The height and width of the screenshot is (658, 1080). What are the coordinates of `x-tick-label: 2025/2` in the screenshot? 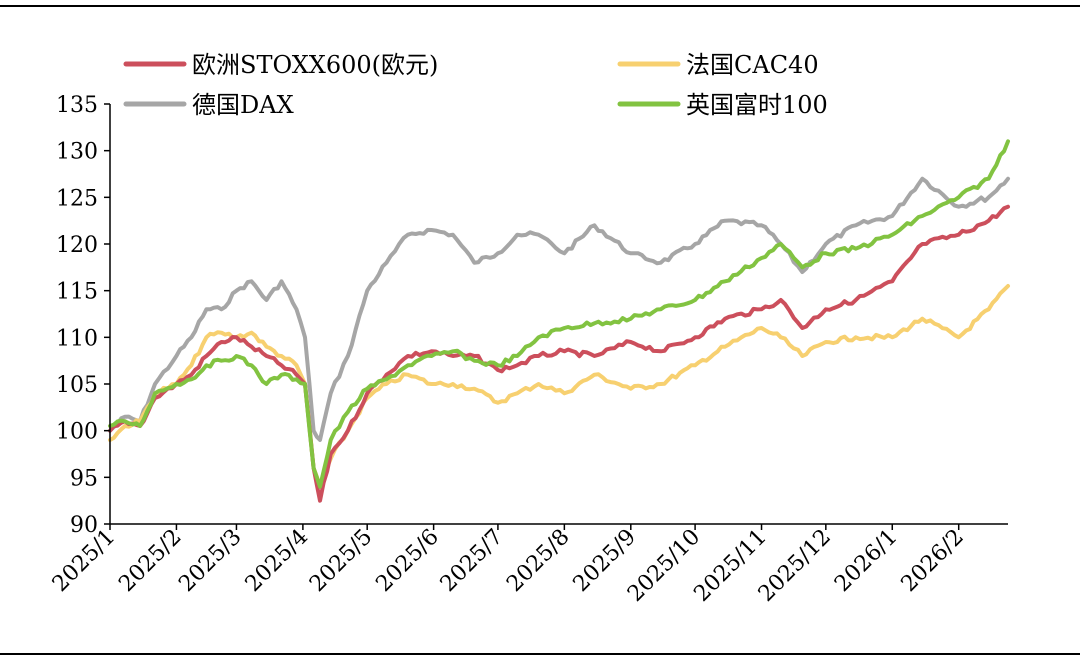 It's located at (150, 561).